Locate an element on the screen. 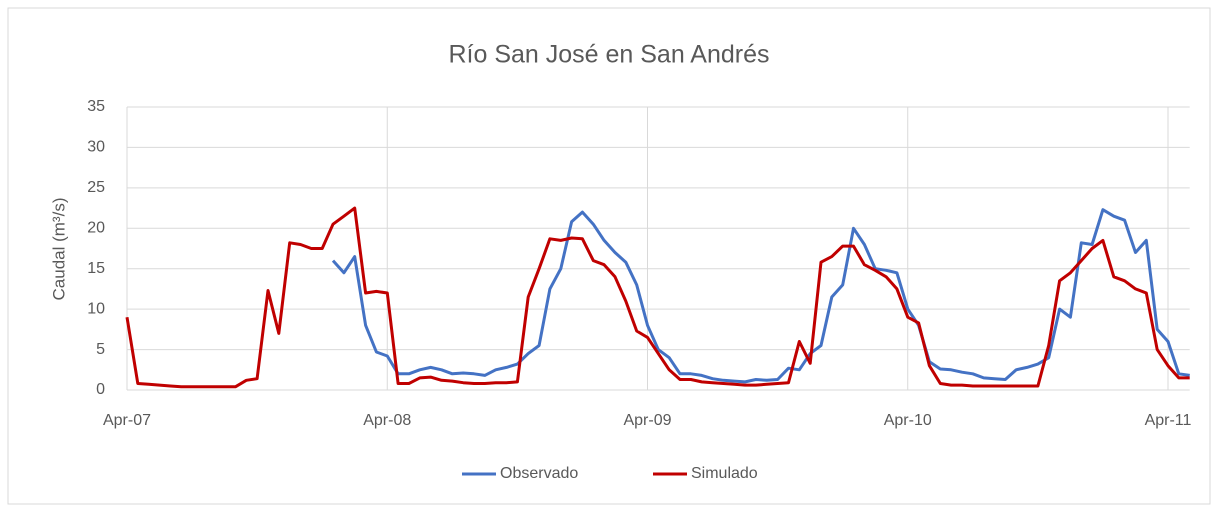  x-tick-label: Apr-08 is located at coordinates (387, 420).